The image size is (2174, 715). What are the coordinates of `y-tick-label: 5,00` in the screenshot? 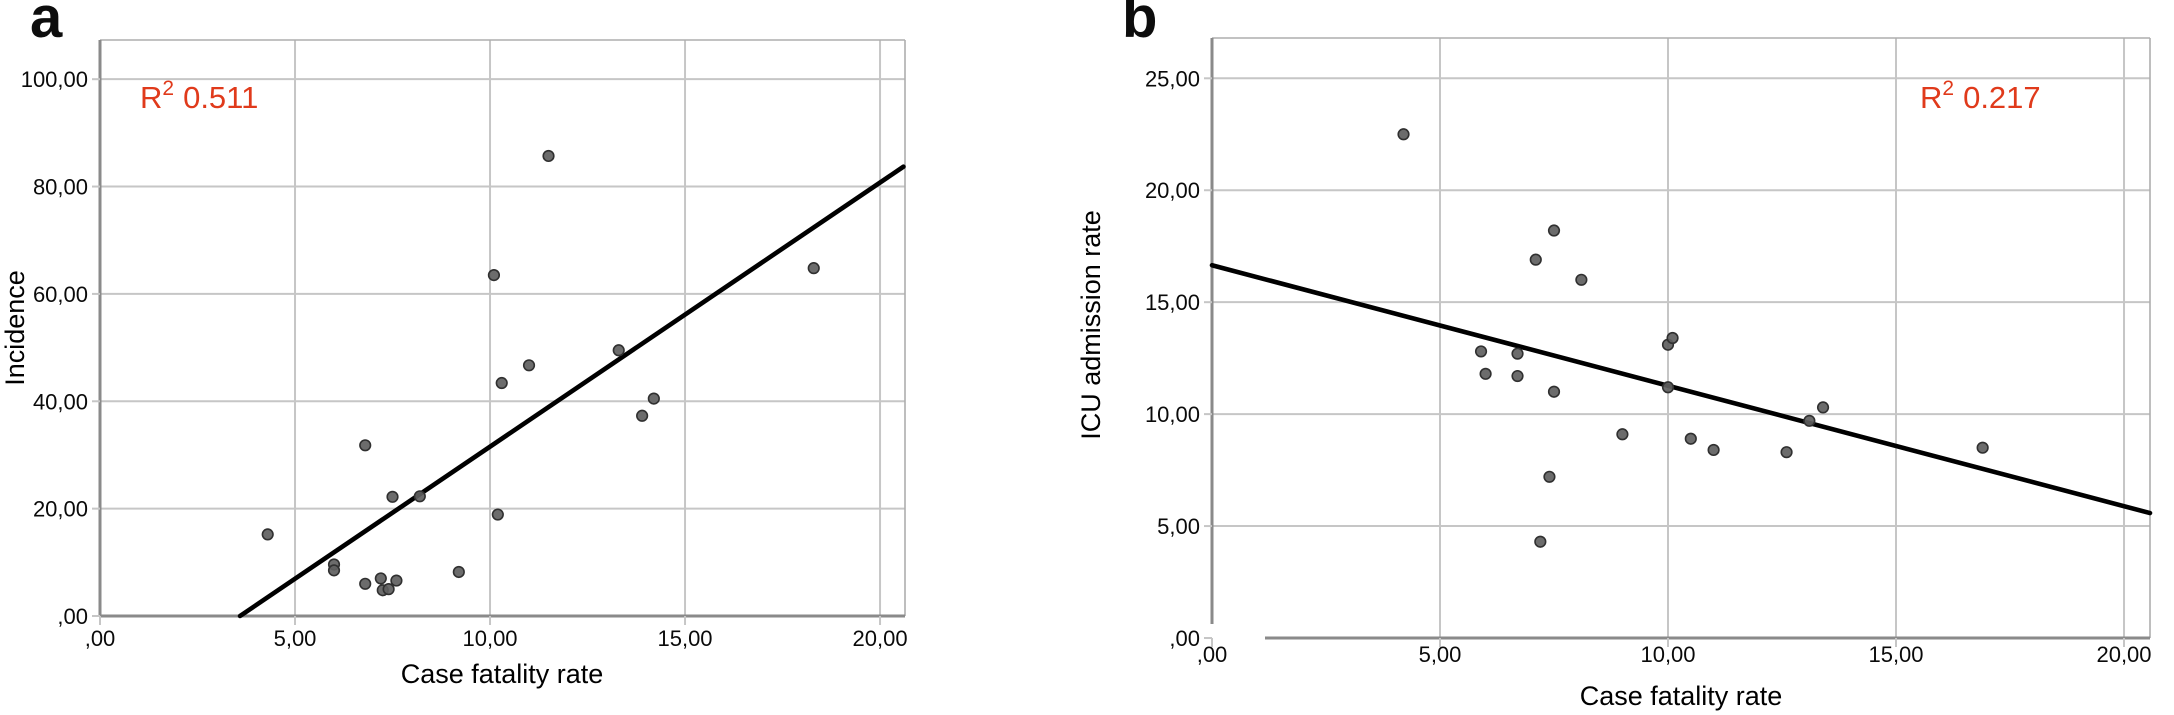 It's located at (1178, 526).